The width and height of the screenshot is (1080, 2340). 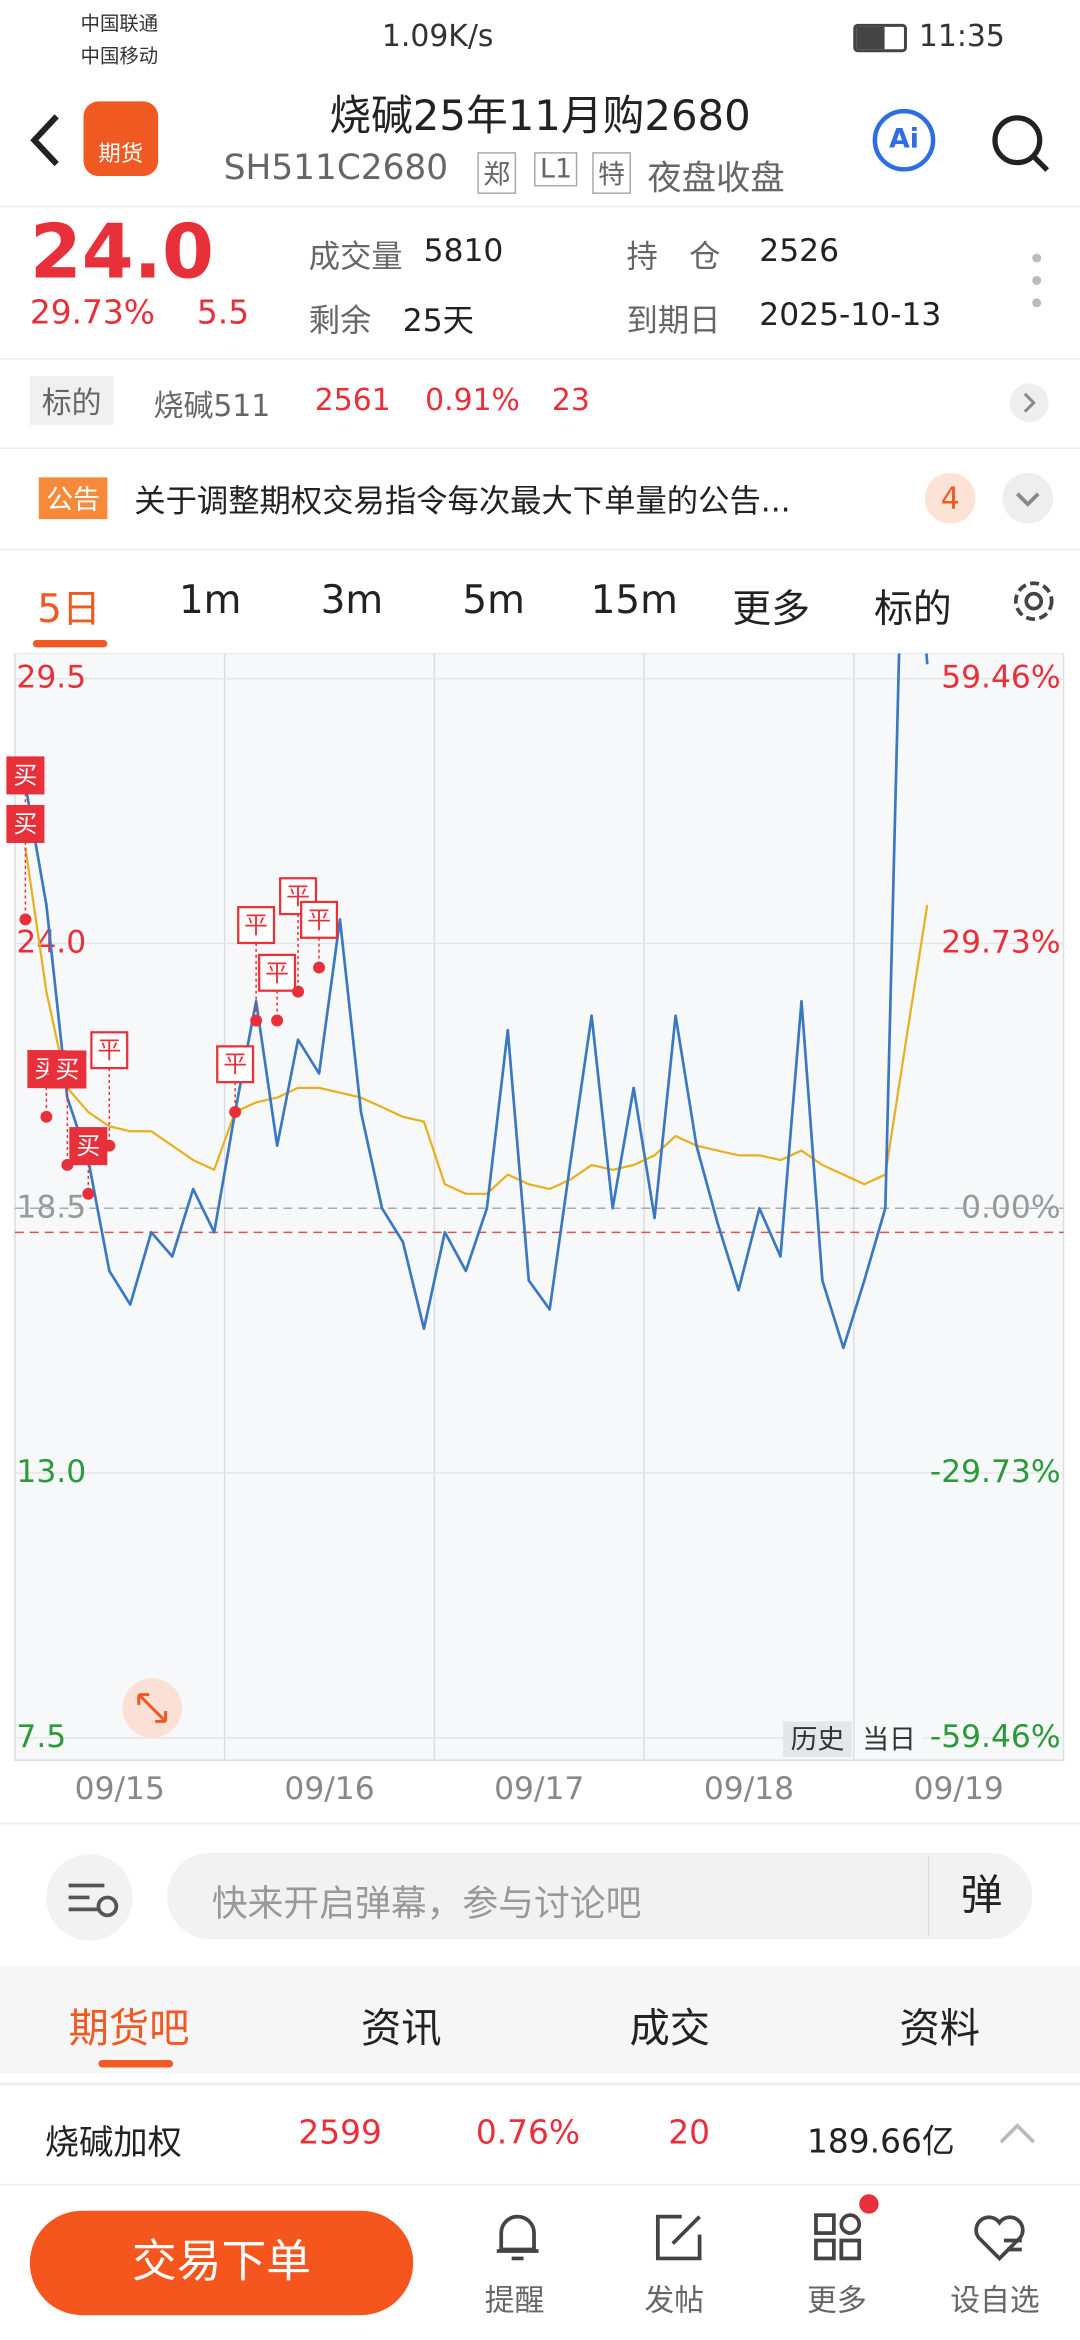 What do you see at coordinates (540, 115) in the screenshot?
I see `title: 烧碱25年11月购2680` at bounding box center [540, 115].